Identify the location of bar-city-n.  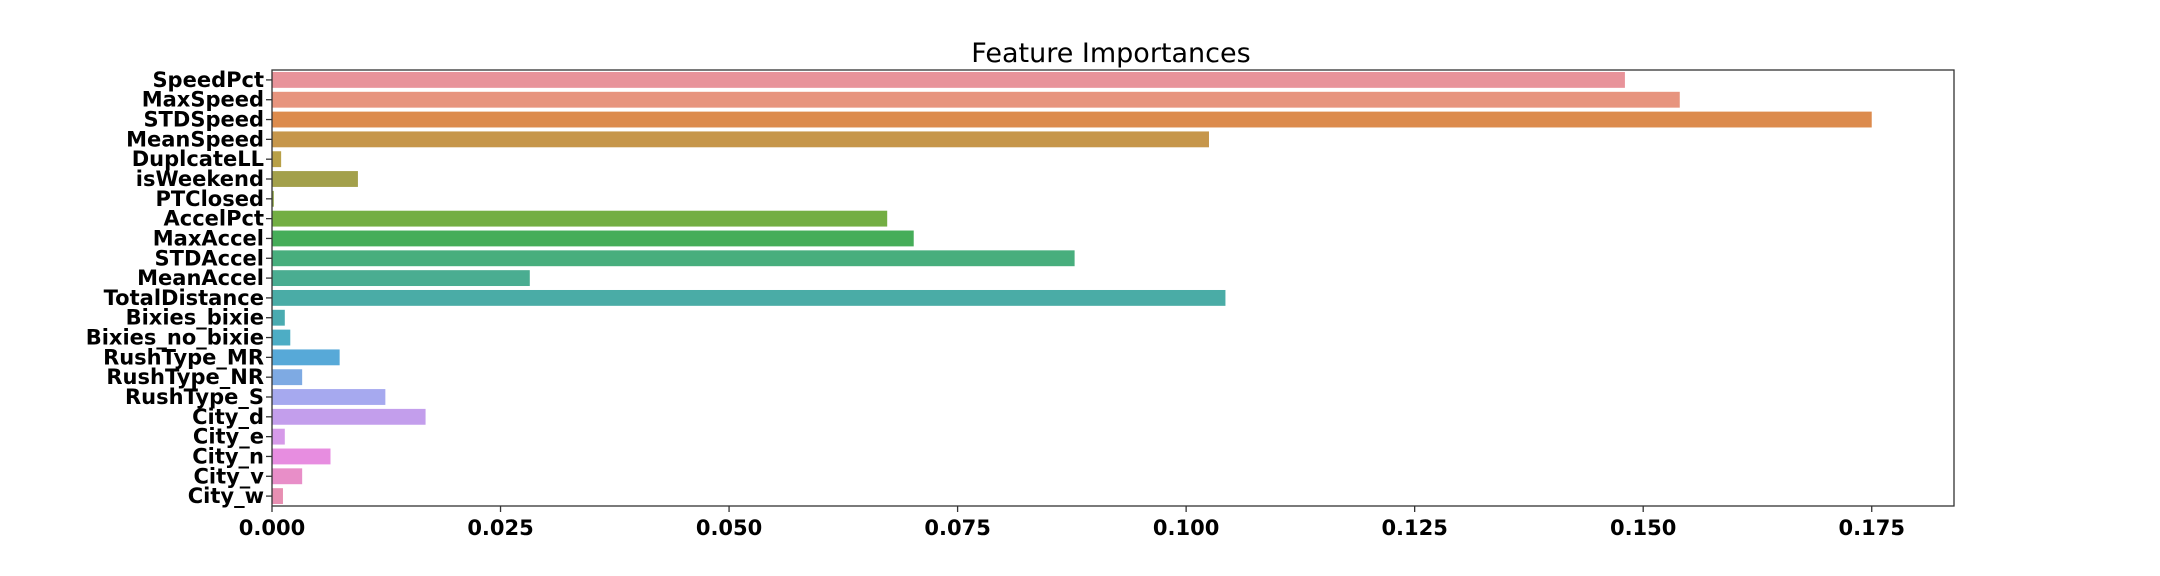
(301, 456).